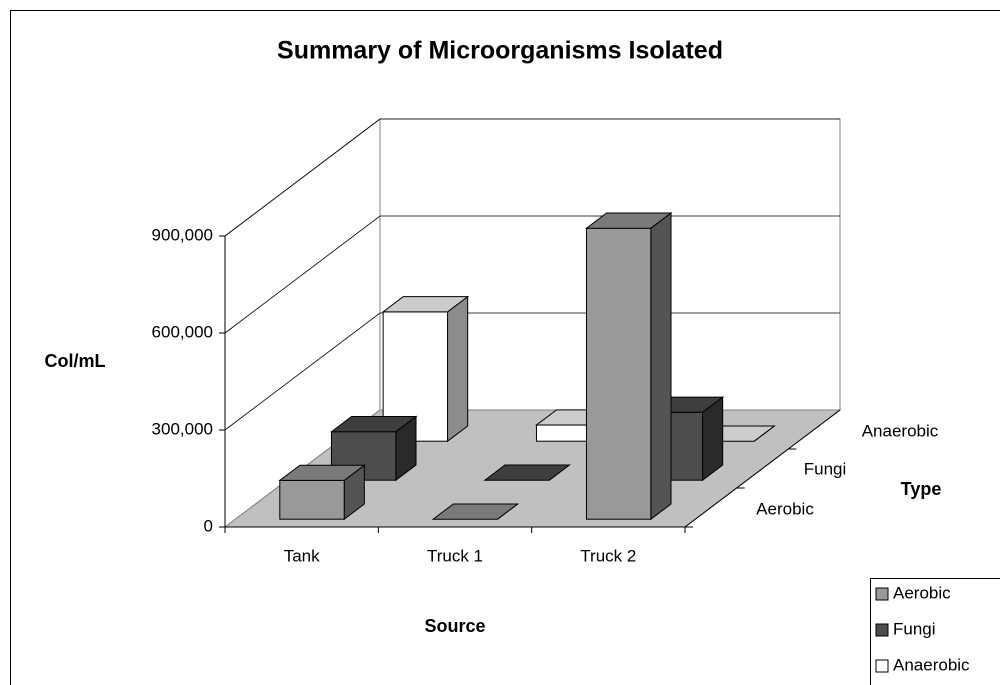  I want to click on legend-label: Anaerobic, so click(931, 664).